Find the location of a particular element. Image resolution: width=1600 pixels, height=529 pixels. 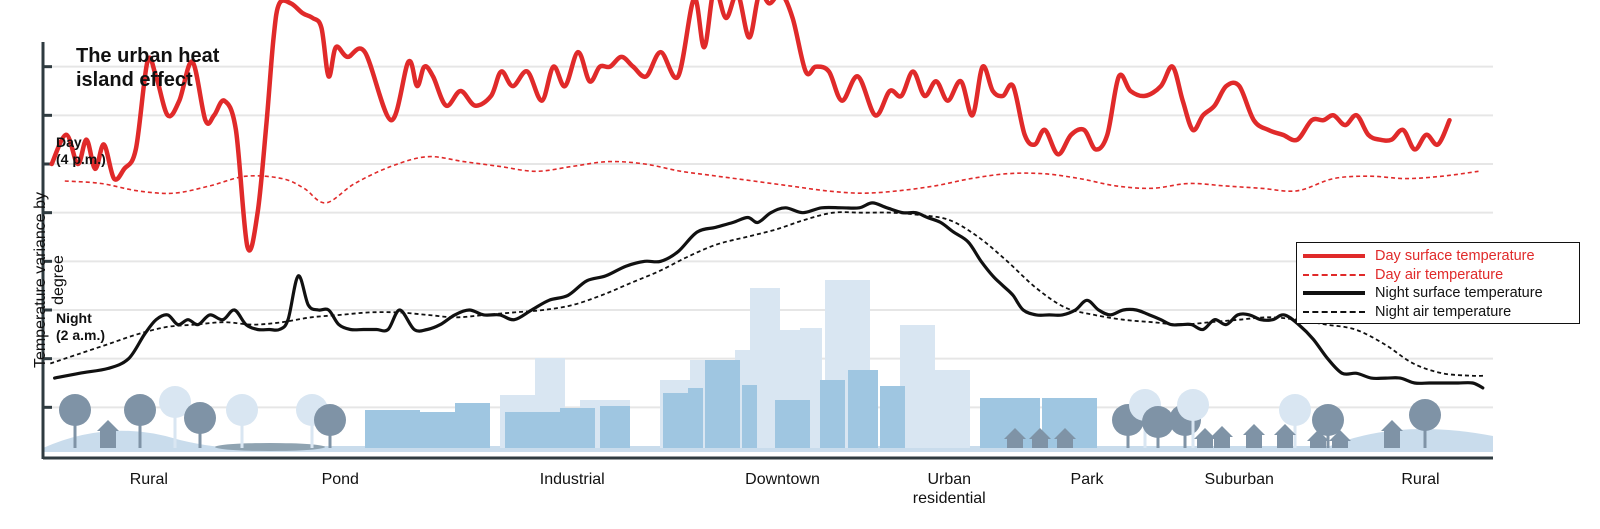

legend-swatch-night-air is located at coordinates (1334, 311).